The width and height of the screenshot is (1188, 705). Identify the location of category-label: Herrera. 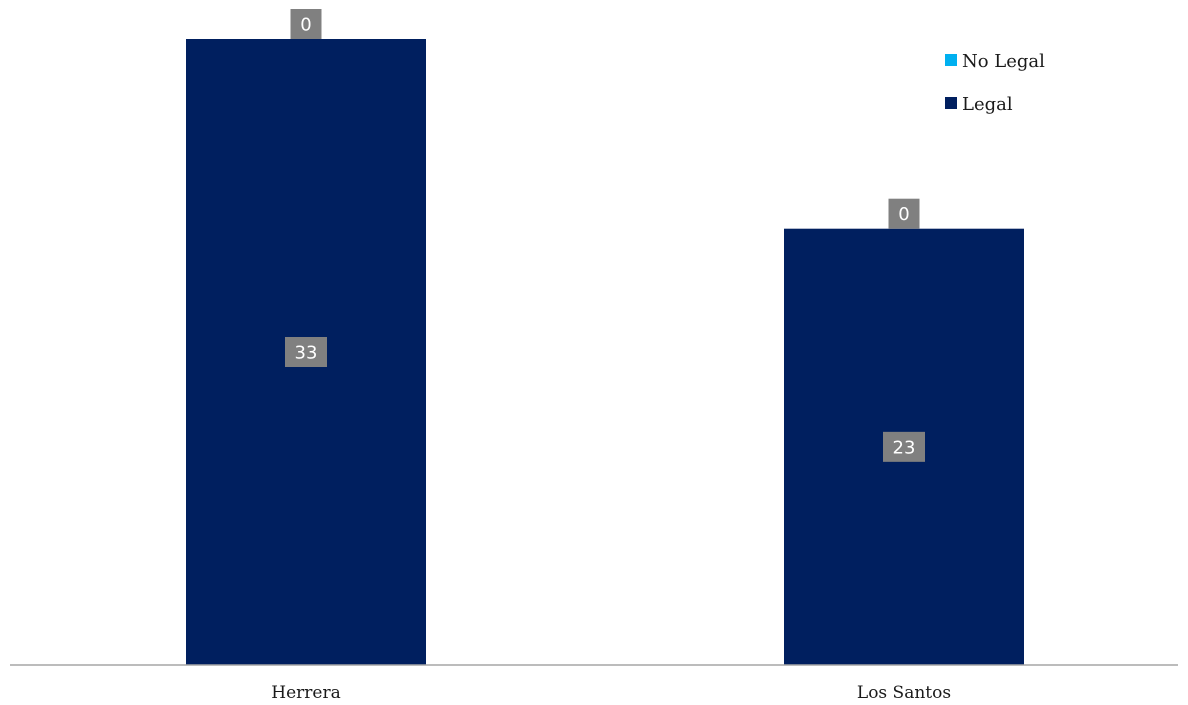
(305, 693).